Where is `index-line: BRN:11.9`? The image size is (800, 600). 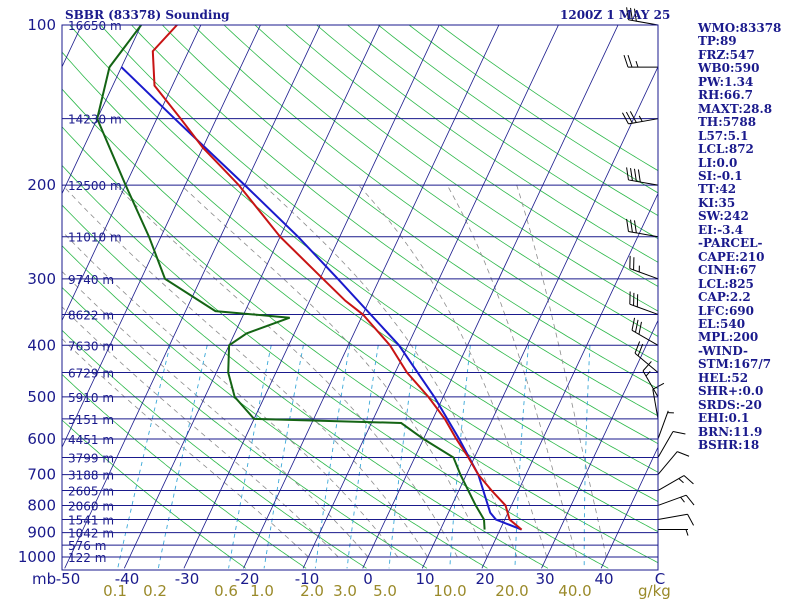
index-line: BRN:11.9 is located at coordinates (730, 431).